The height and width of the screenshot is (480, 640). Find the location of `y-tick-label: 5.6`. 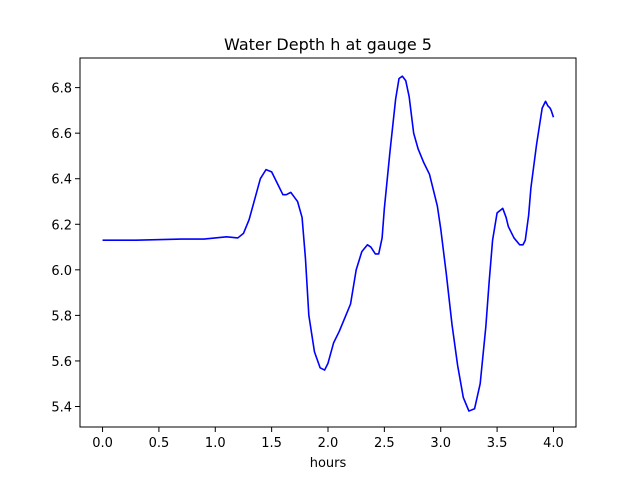

y-tick-label: 5.6 is located at coordinates (61, 362).